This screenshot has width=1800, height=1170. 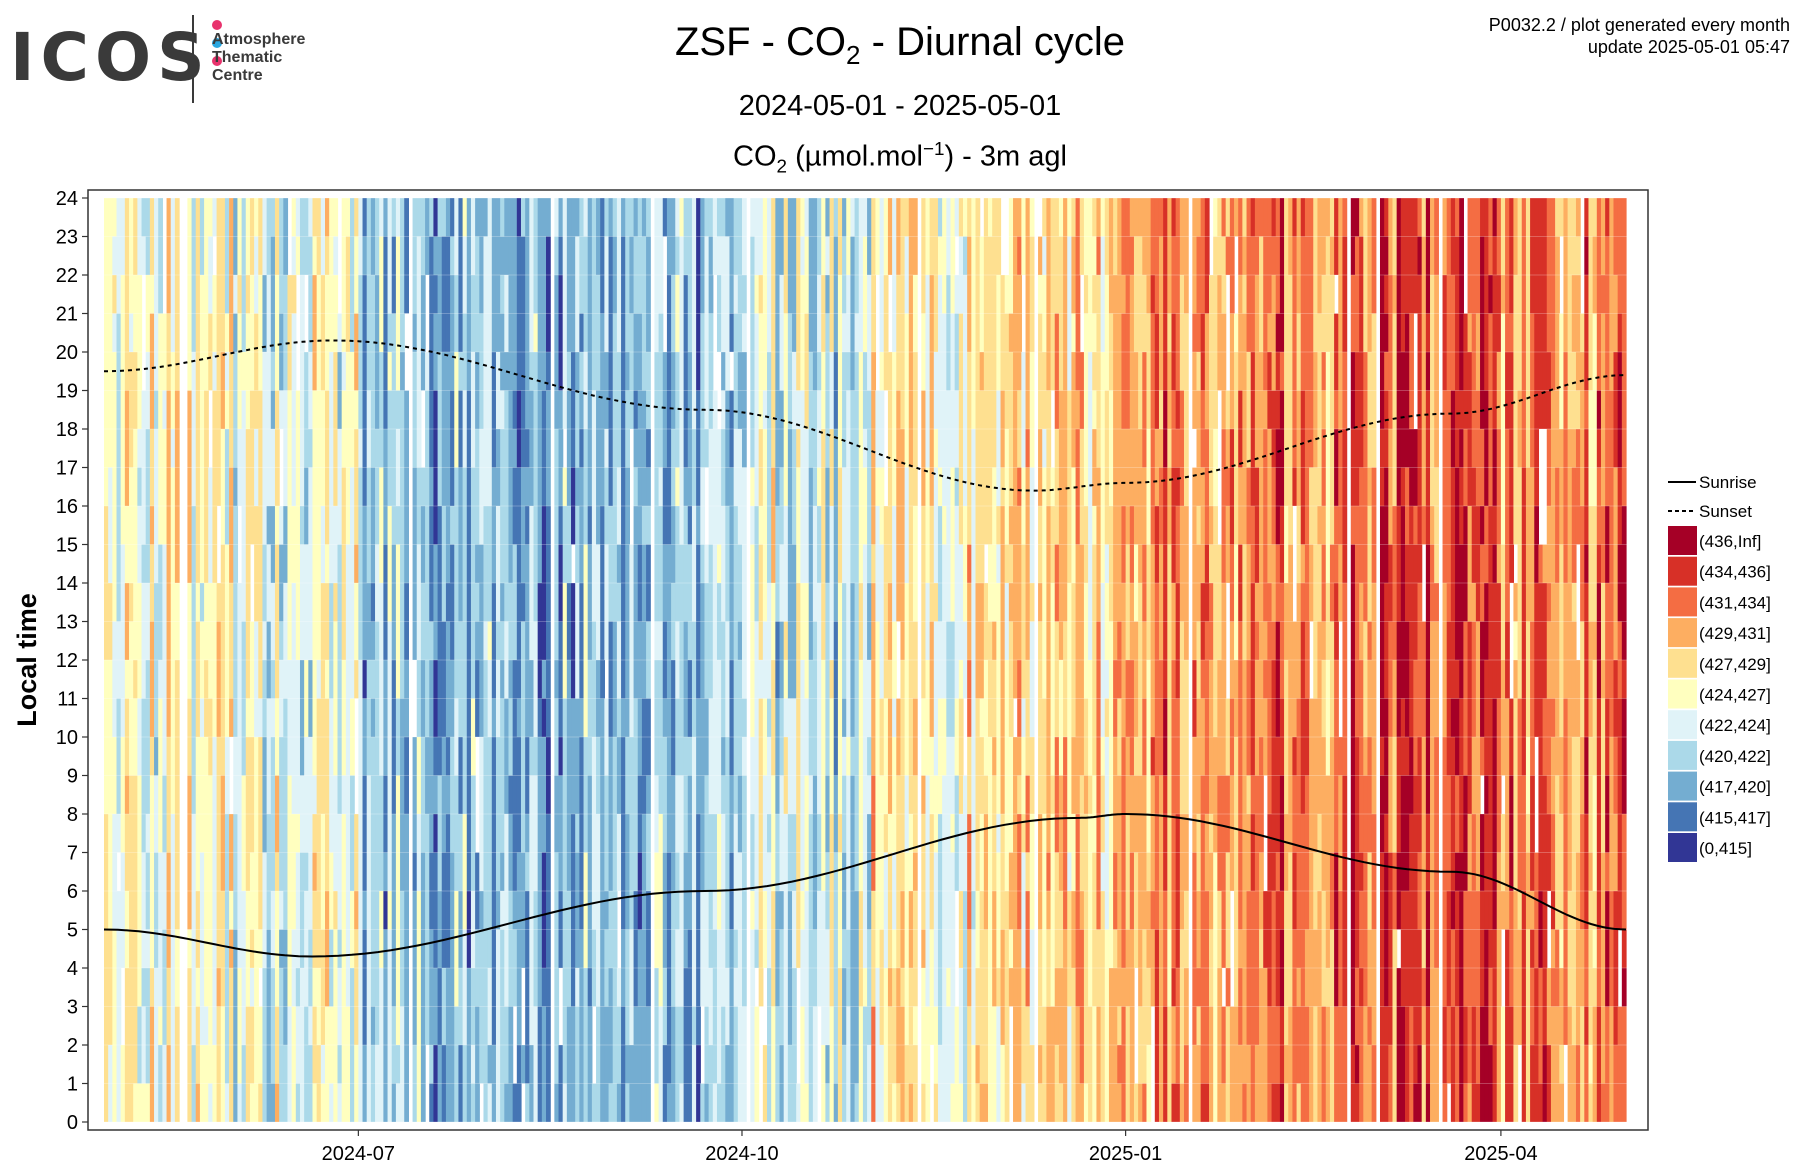 What do you see at coordinates (1688, 47) in the screenshot?
I see `update-stamp: update 2025-05-01 05:47` at bounding box center [1688, 47].